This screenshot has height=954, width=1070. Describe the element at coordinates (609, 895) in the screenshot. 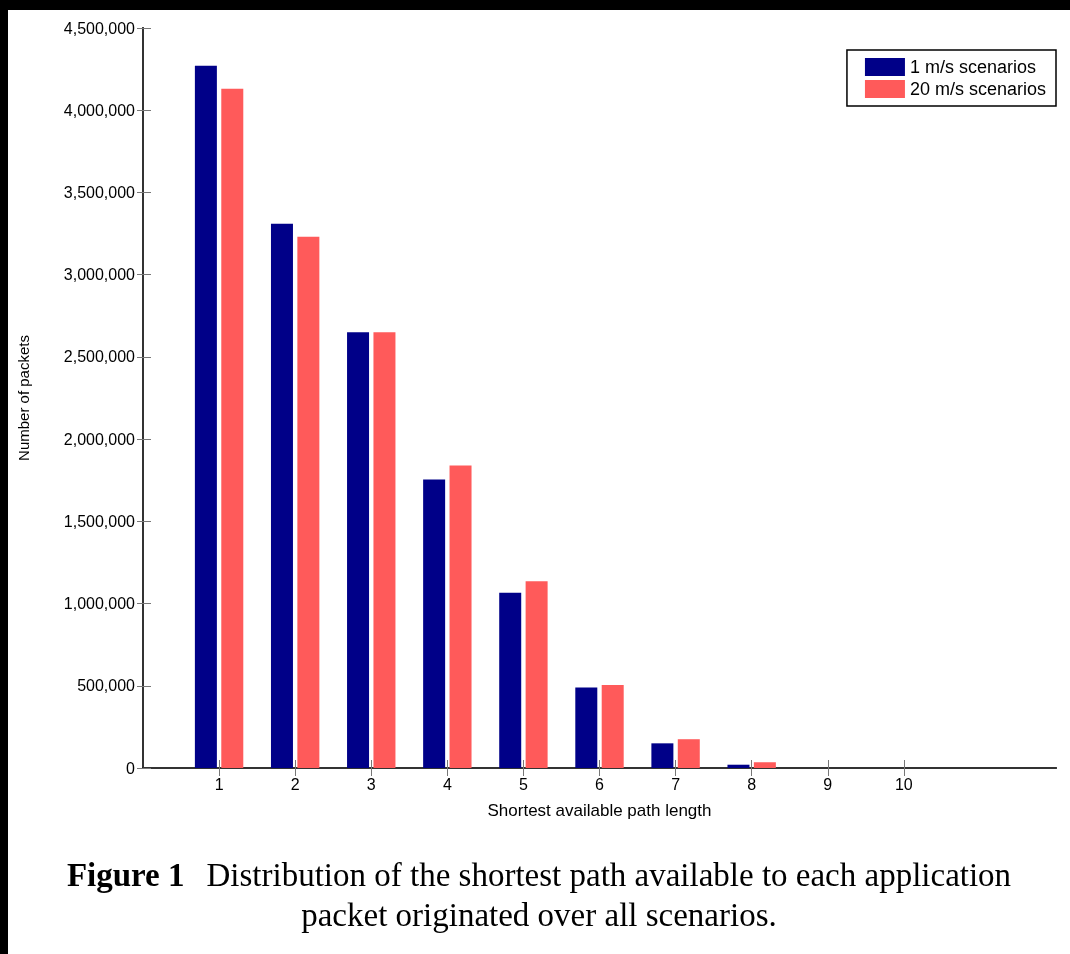

I see `text: Distribution of the shortest path available to each application packet originated over all scenarios.` at that location.